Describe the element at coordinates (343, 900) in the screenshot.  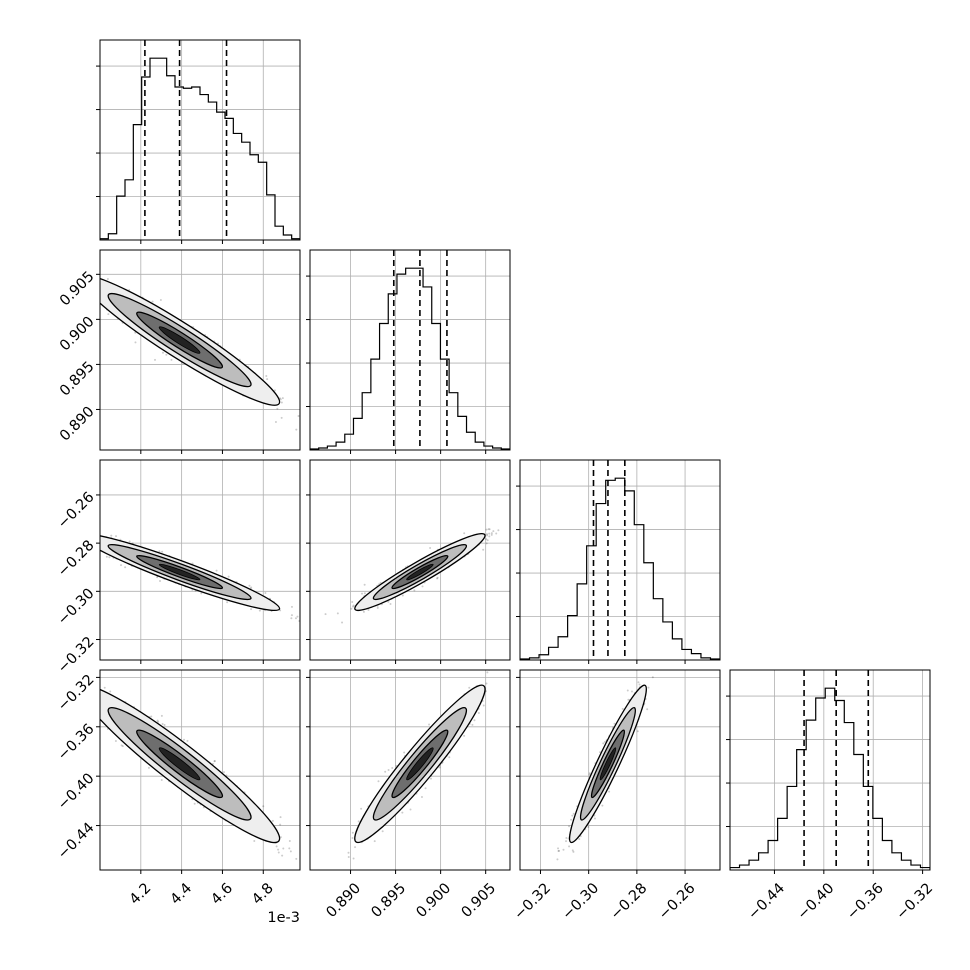
I see `x-tick-label: 0.890` at that location.